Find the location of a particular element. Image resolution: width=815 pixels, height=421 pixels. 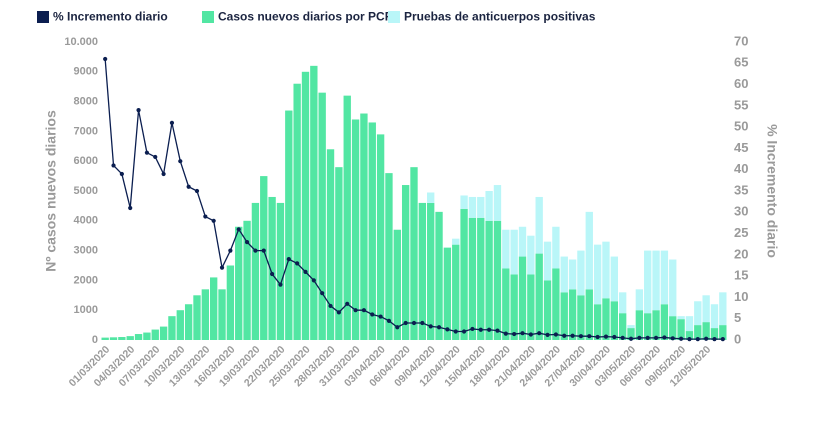

y-tick-label: 9000 is located at coordinates (86, 72).